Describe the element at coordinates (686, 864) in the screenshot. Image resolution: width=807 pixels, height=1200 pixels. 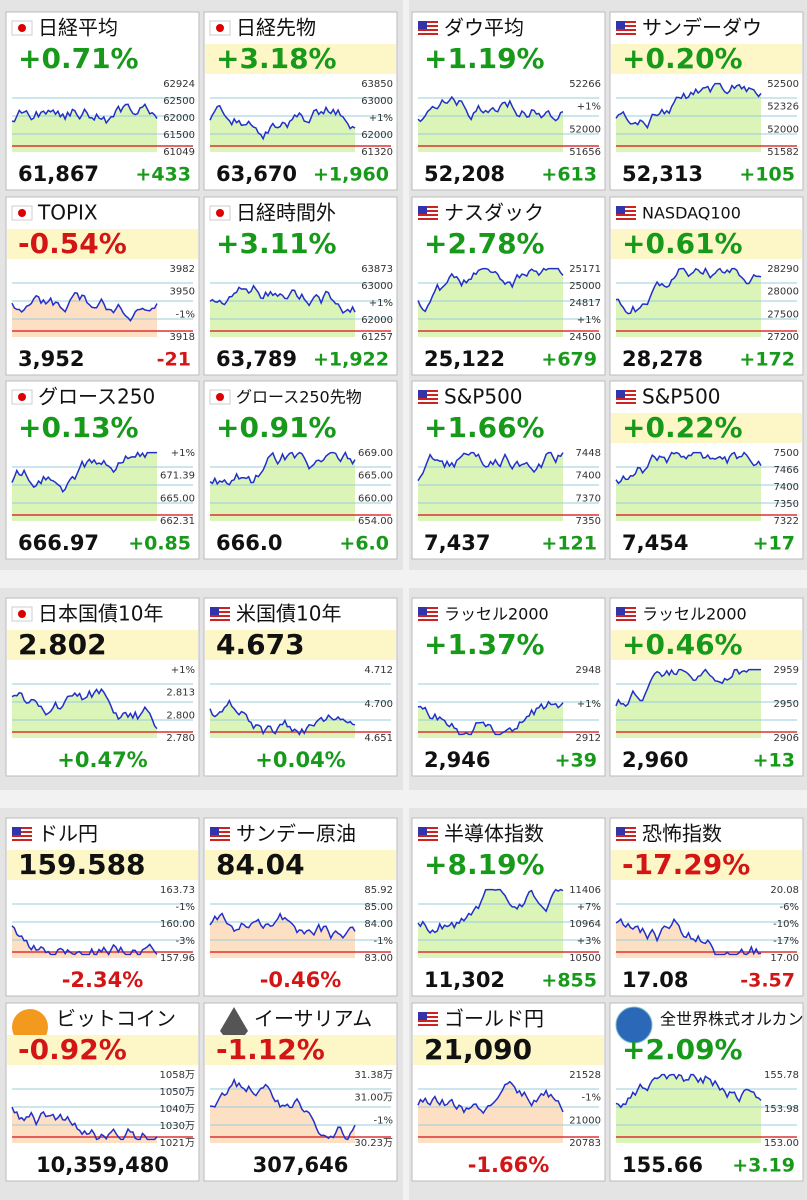
I see `main-value: -17.29%` at that location.